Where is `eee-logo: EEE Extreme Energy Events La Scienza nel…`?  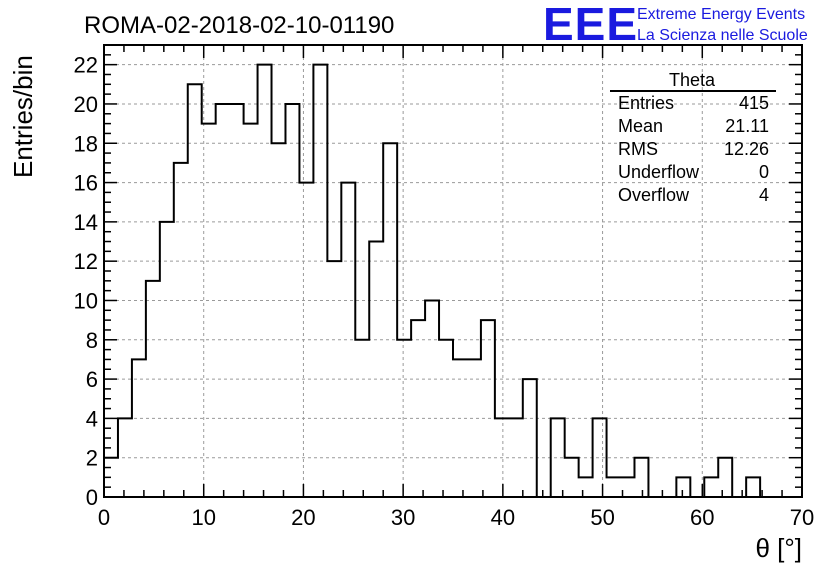 eee-logo: EEE Extreme Energy Events La Scienza nel… is located at coordinates (675, 25).